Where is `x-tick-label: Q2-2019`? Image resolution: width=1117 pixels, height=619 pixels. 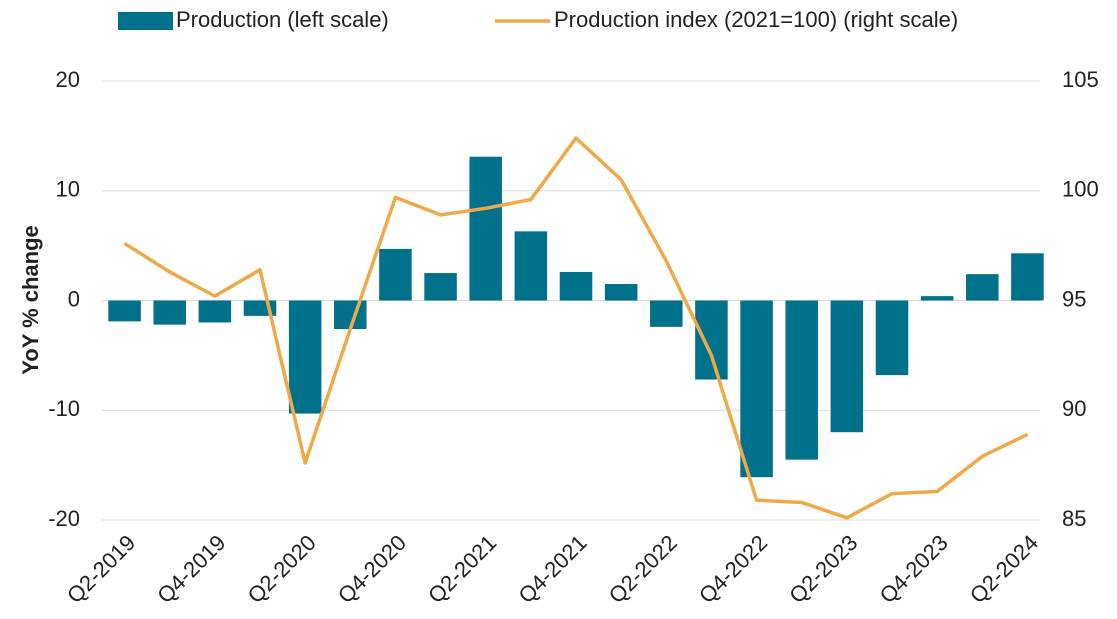
x-tick-label: Q2-2019 is located at coordinates (101, 569).